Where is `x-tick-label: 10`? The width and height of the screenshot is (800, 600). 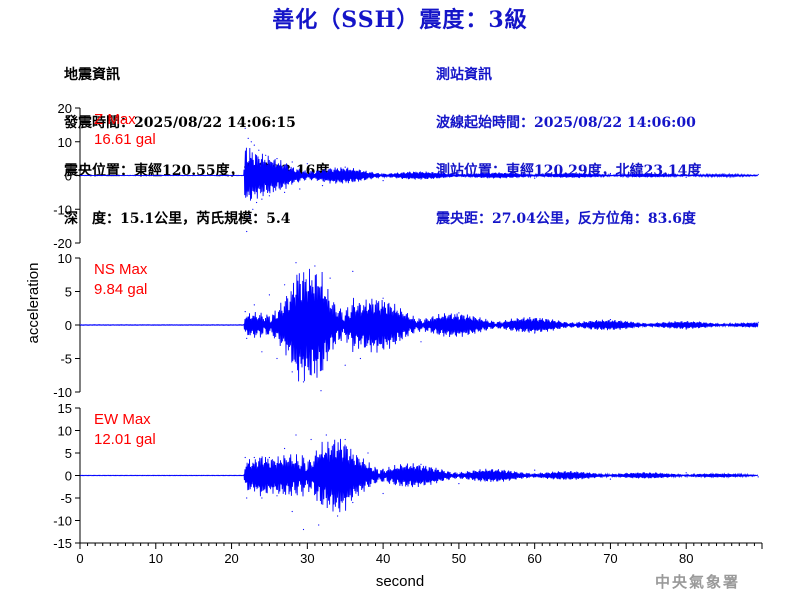
x-tick-label: 10 is located at coordinates (156, 558).